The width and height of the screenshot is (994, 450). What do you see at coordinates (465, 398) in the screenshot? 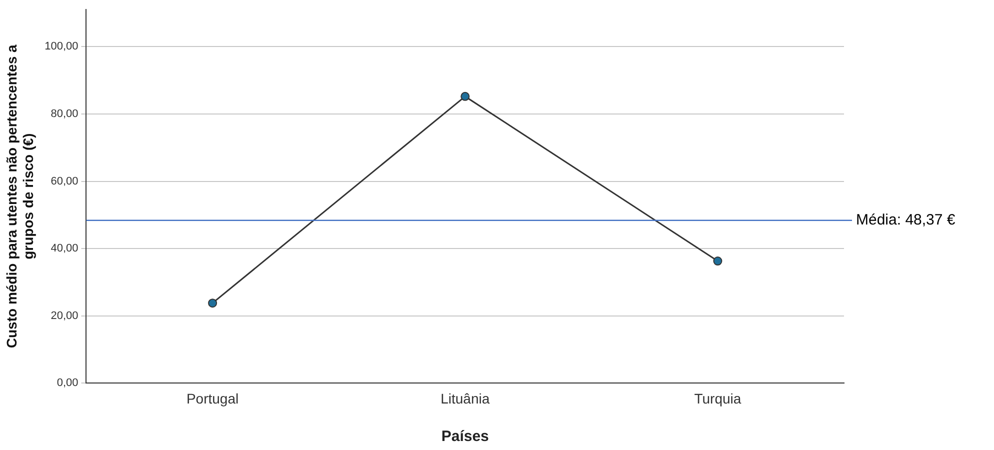
I see `x-tick-label: Lituânia` at bounding box center [465, 398].